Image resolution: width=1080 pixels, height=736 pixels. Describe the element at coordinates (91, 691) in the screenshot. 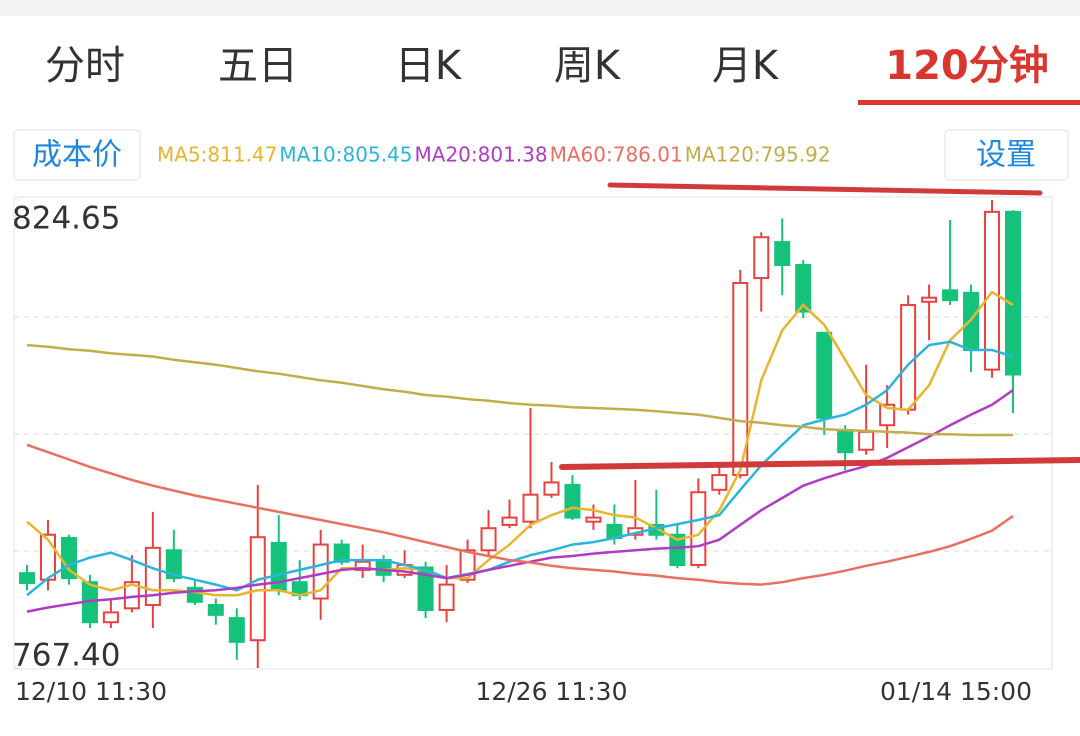

I see `x-tick-label: 12/10 11:30` at that location.